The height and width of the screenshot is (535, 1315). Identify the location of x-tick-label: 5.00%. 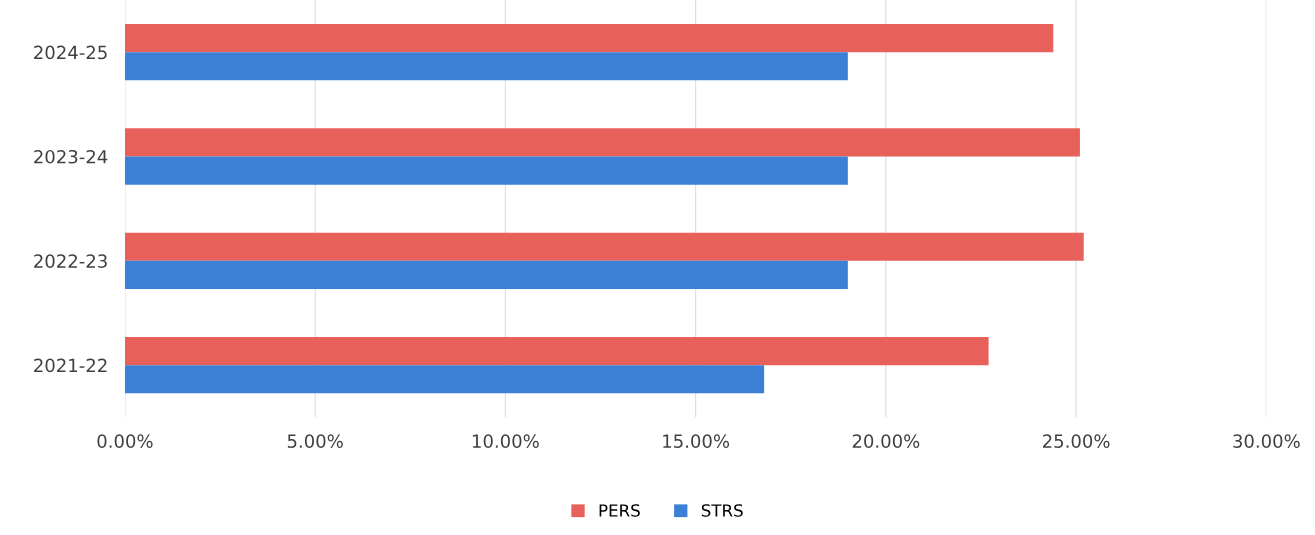
(315, 441).